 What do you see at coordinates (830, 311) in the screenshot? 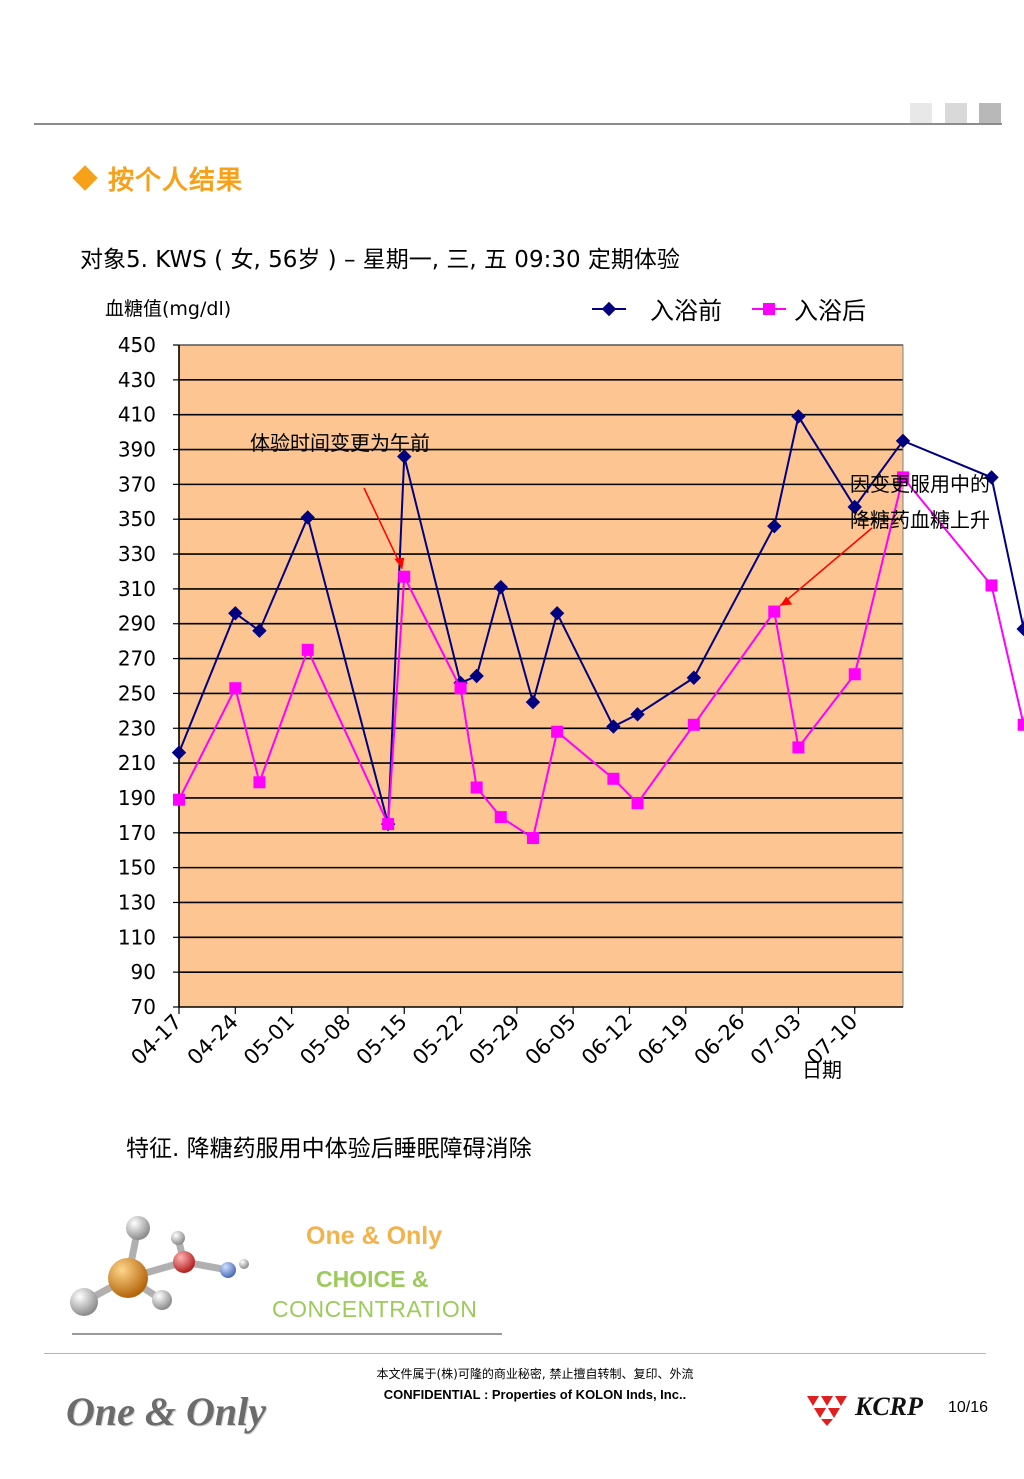
I see `legend-label-1: 入浴后` at bounding box center [830, 311].